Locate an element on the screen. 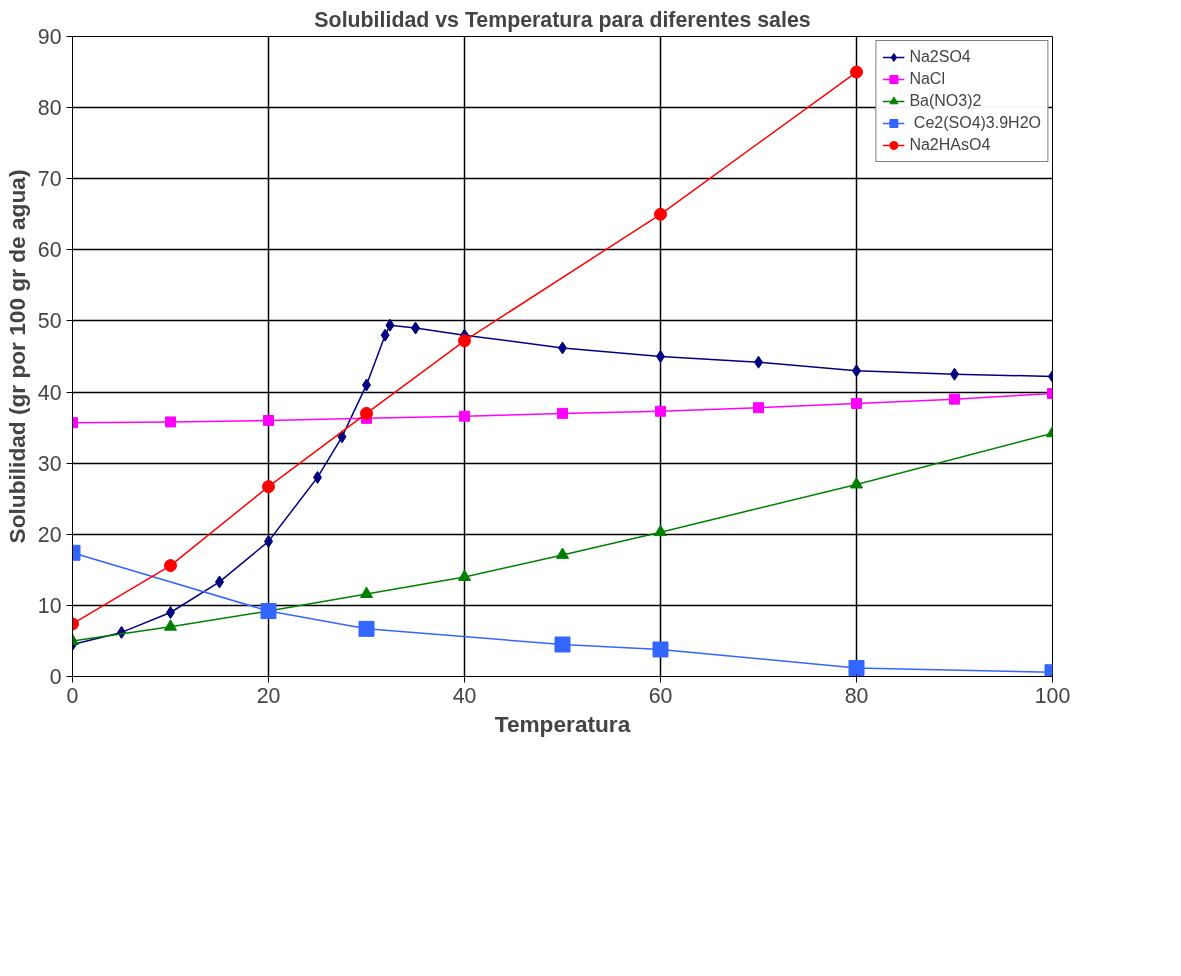 The width and height of the screenshot is (1181, 976). y-tick-label: 0 is located at coordinates (55, 677).